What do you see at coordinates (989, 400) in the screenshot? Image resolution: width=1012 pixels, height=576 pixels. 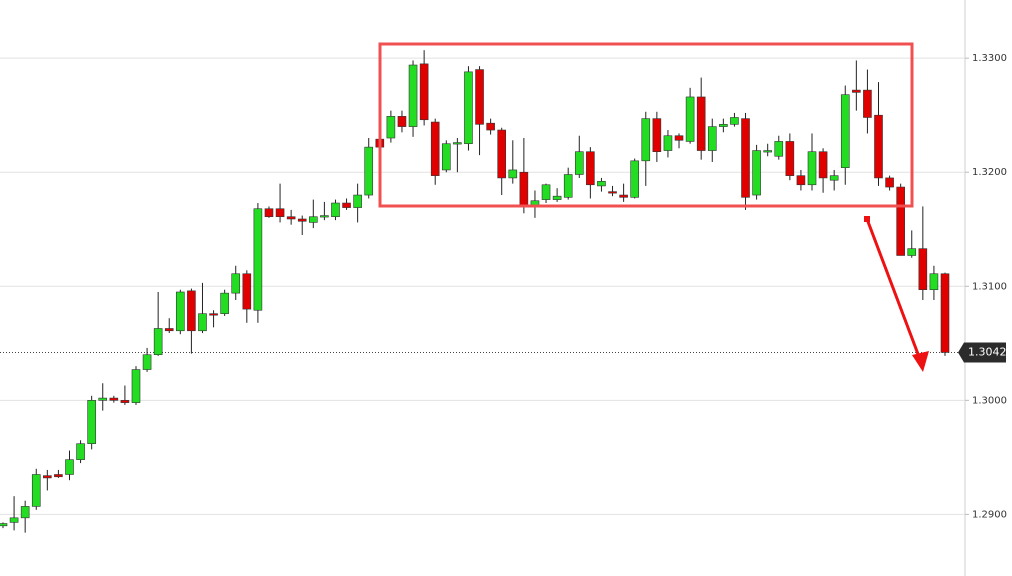 I see `y-tick-label: 1.3000` at bounding box center [989, 400].